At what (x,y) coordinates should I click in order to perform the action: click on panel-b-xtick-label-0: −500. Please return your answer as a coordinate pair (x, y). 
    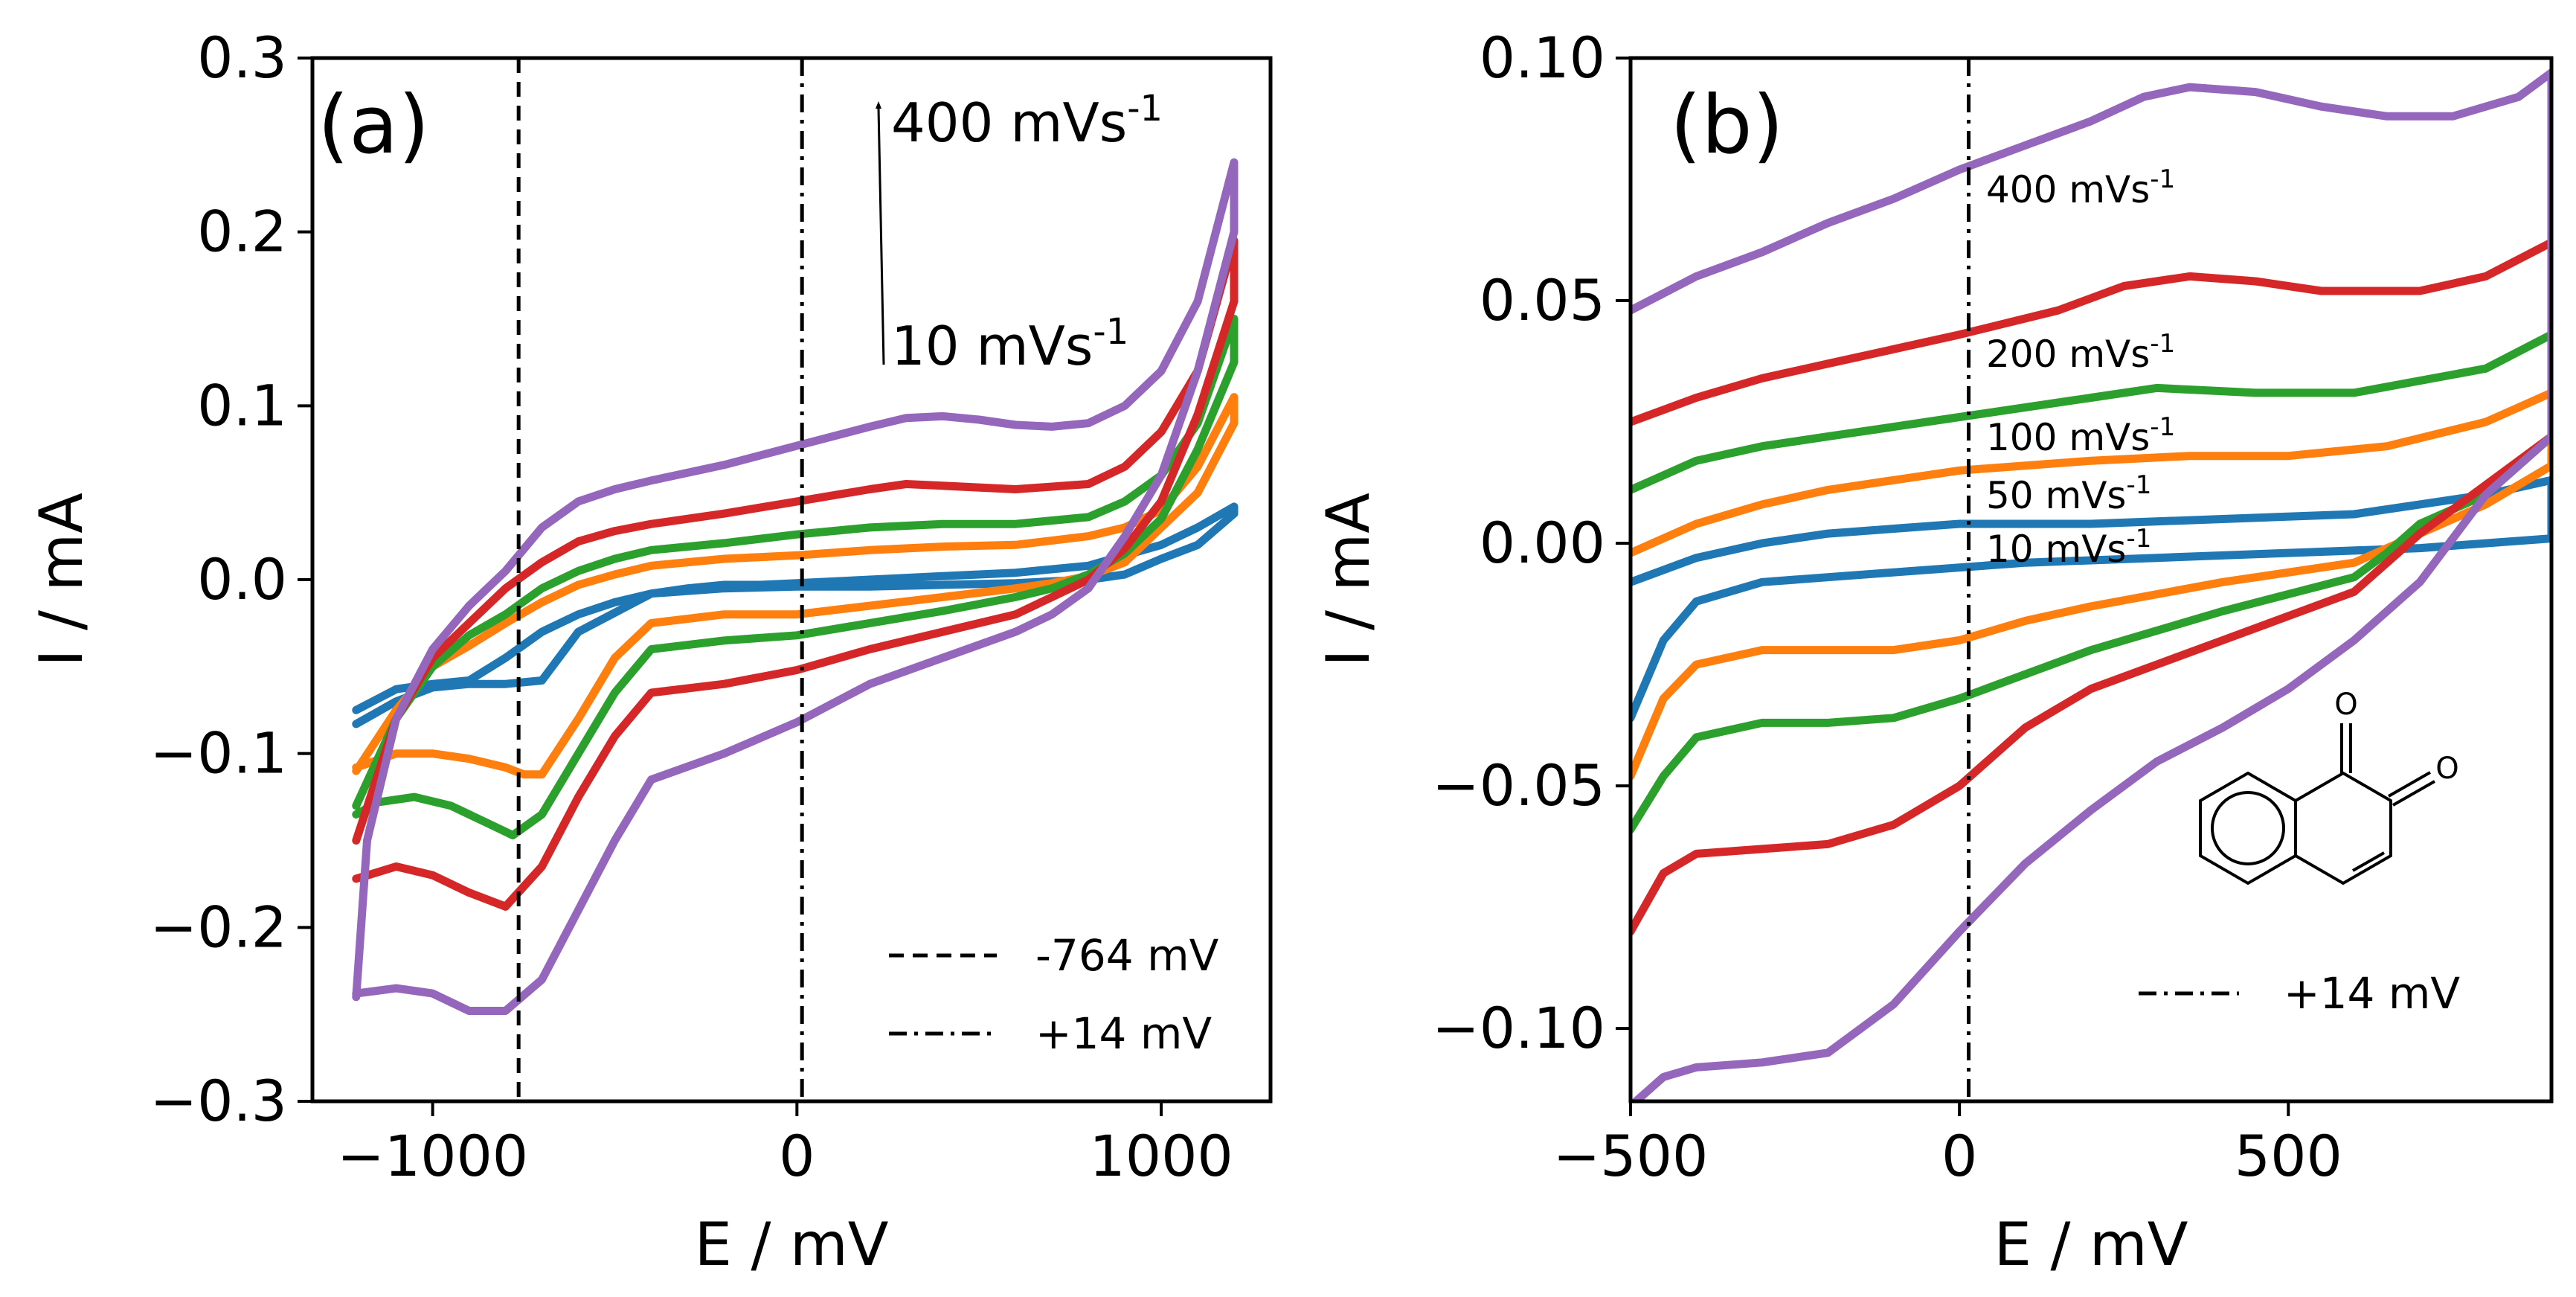
    Looking at the image, I should click on (1631, 1156).